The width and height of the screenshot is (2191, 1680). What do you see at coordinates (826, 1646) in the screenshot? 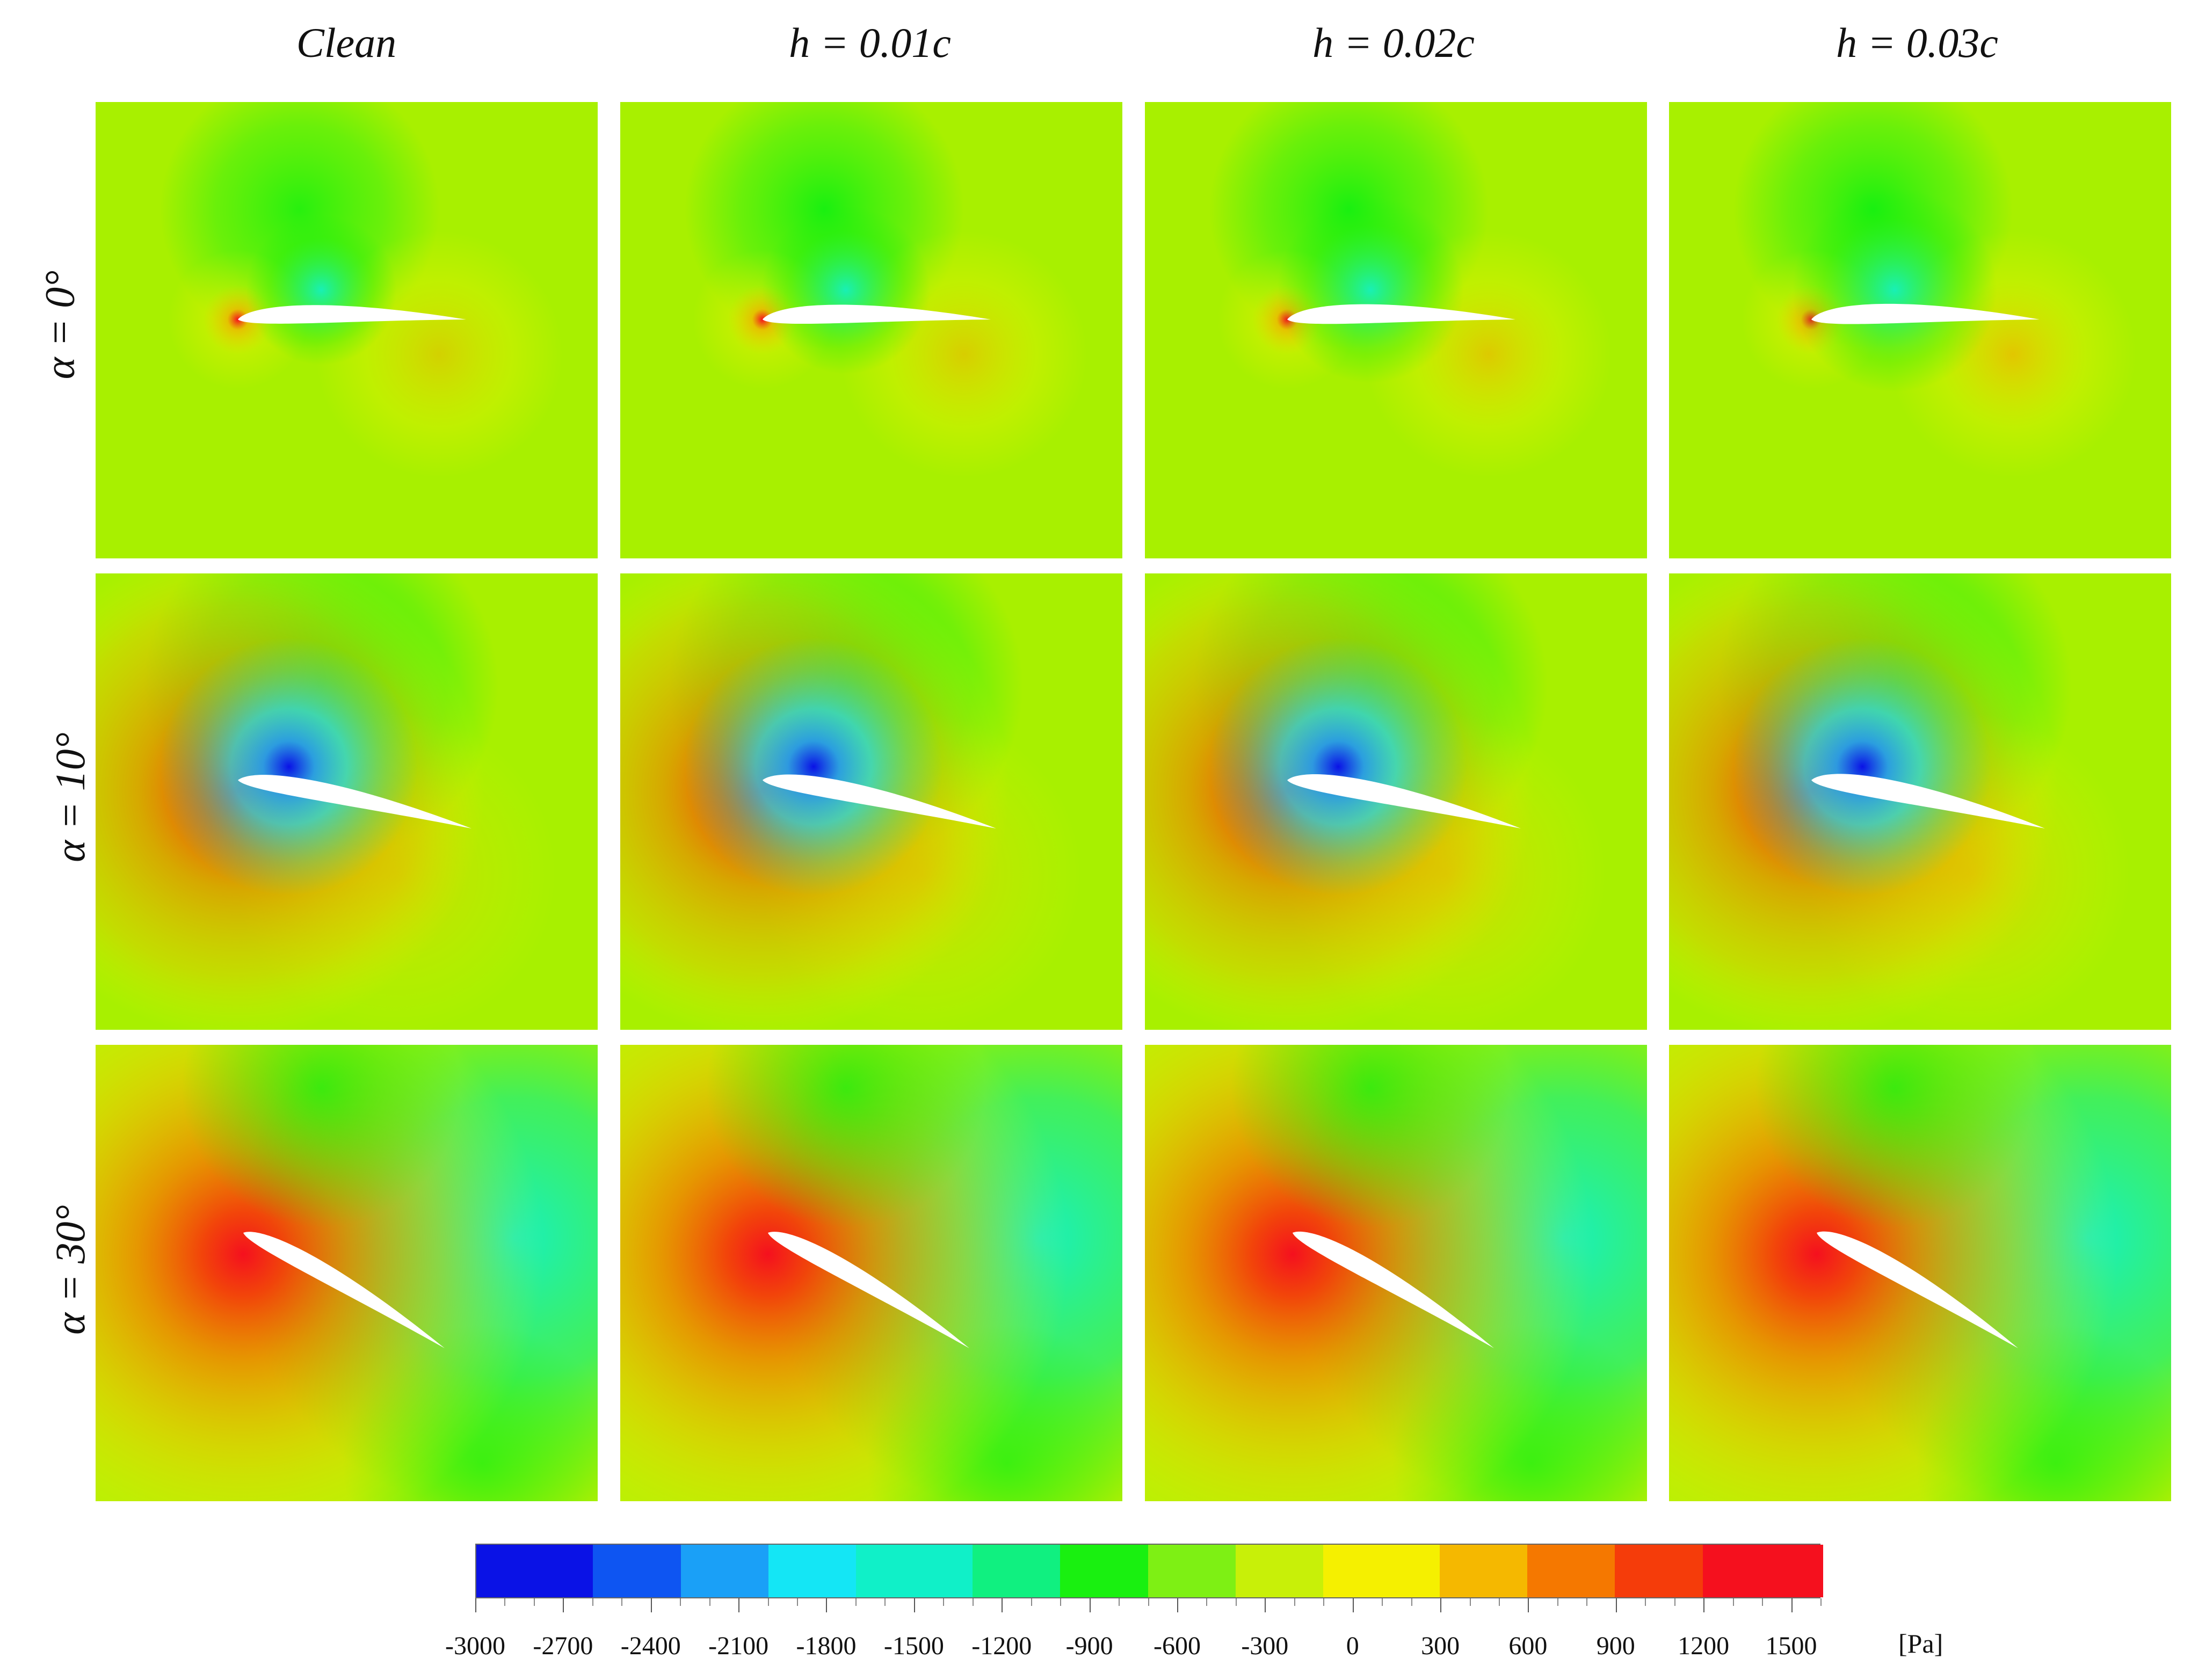
I see `colorbar-tick-label: -1800` at bounding box center [826, 1646].